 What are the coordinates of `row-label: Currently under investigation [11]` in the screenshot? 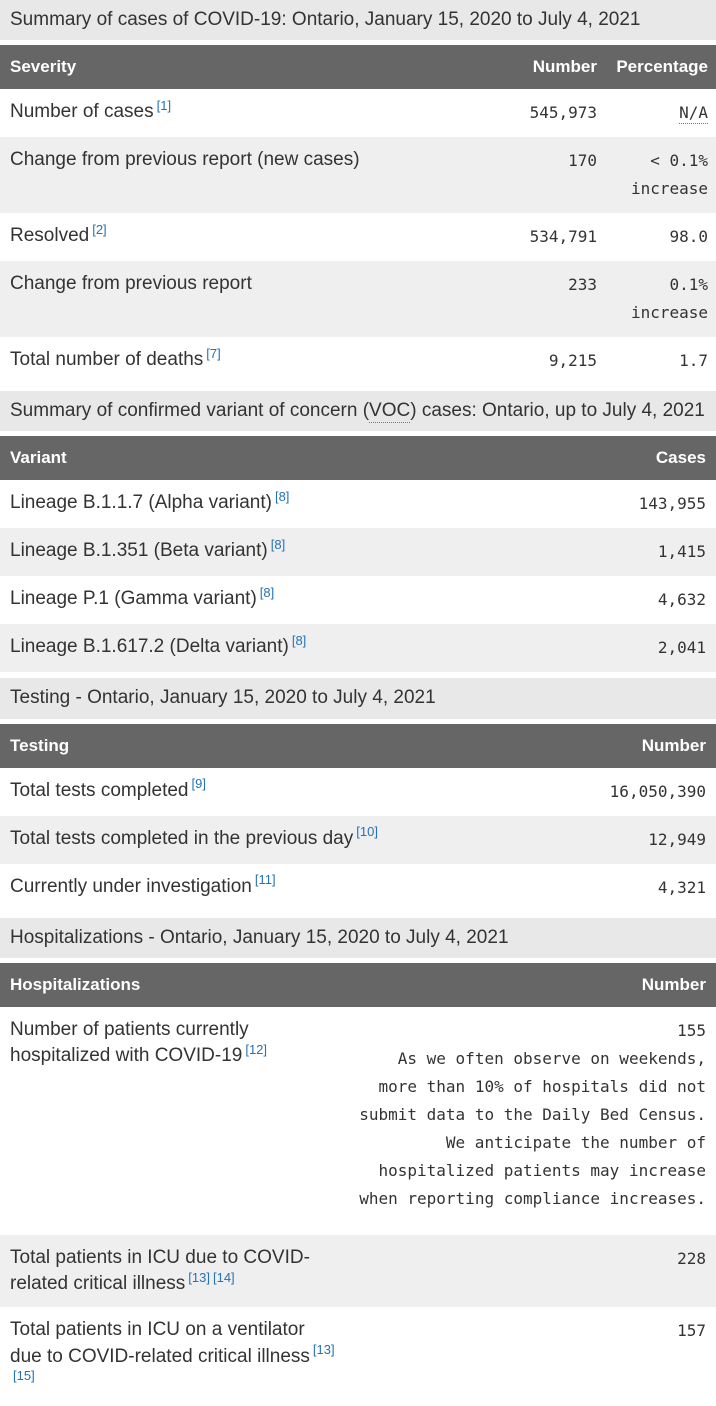 It's located at (280, 888).